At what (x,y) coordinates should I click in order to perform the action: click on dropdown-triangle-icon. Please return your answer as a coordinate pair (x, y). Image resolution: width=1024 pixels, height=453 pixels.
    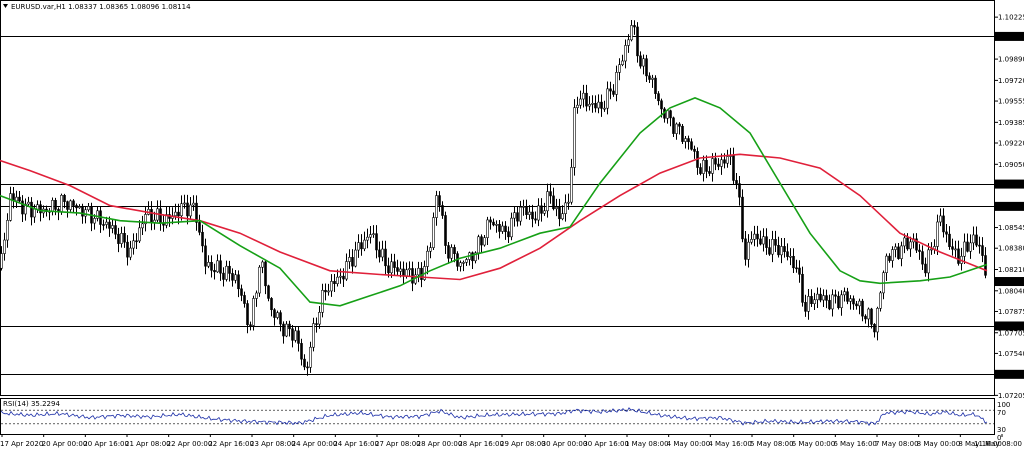
    Looking at the image, I should click on (5, 6).